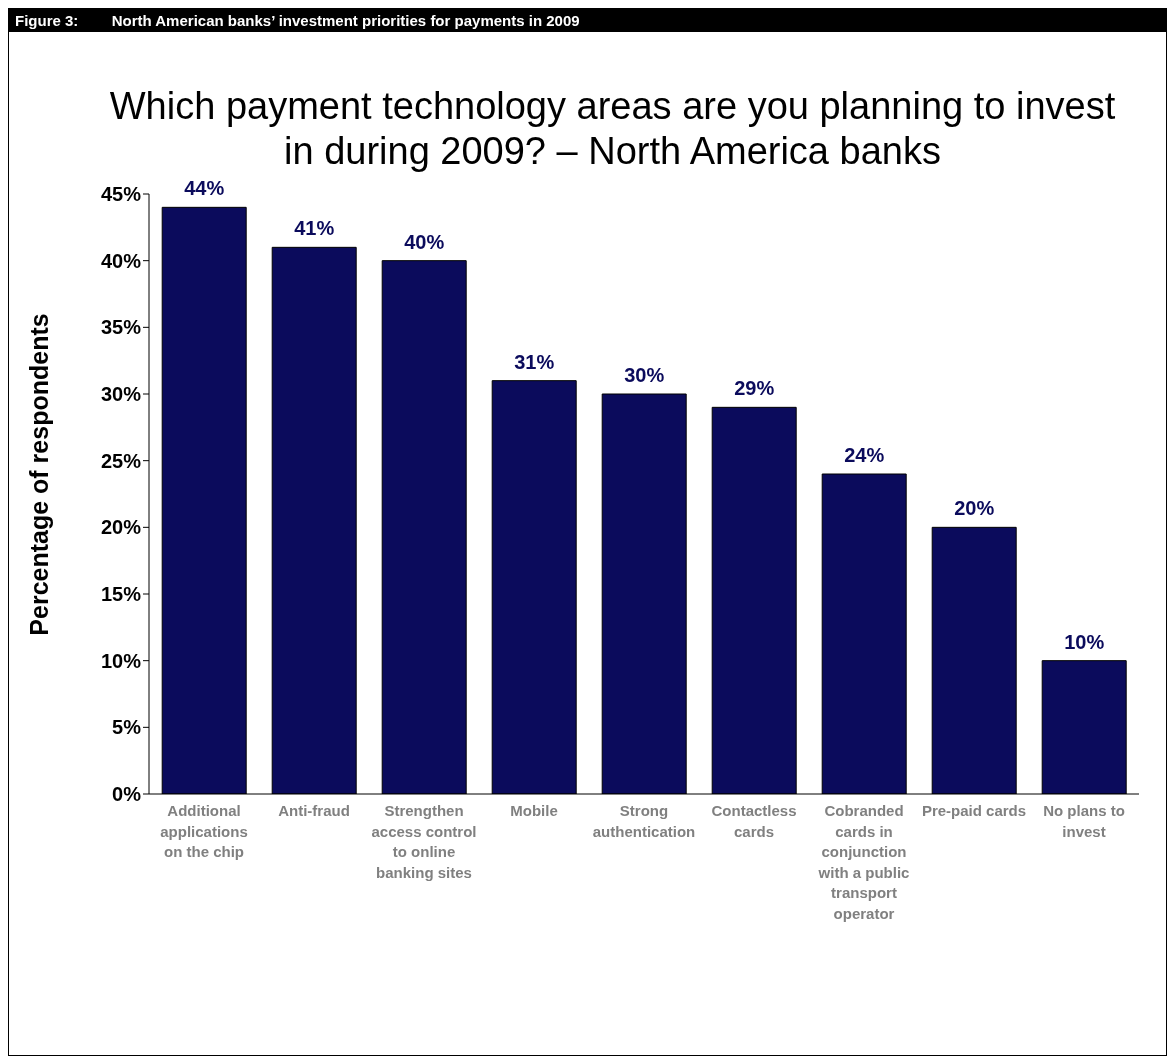 This screenshot has width=1175, height=1064. What do you see at coordinates (754, 821) in the screenshot?
I see `x-tick-label: Contactless cards` at bounding box center [754, 821].